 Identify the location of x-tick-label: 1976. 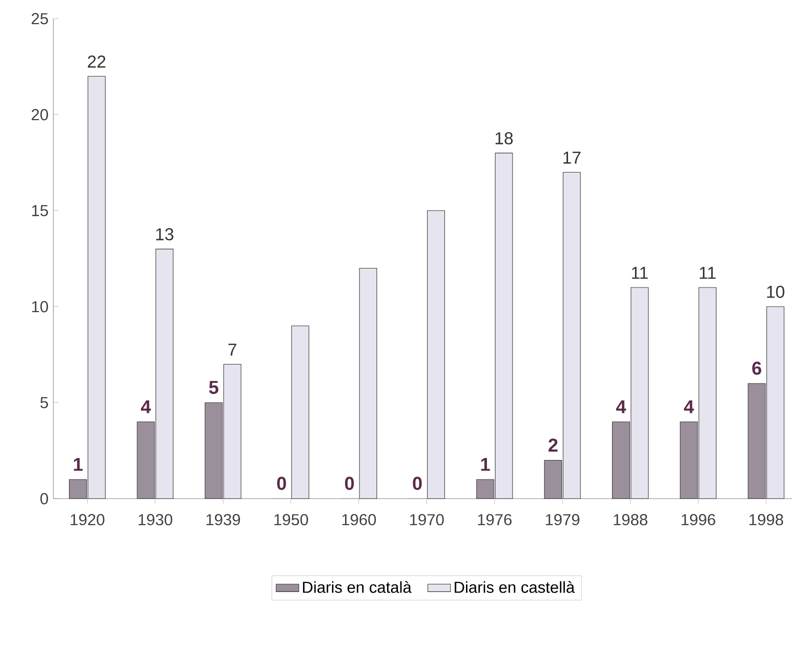
(495, 520).